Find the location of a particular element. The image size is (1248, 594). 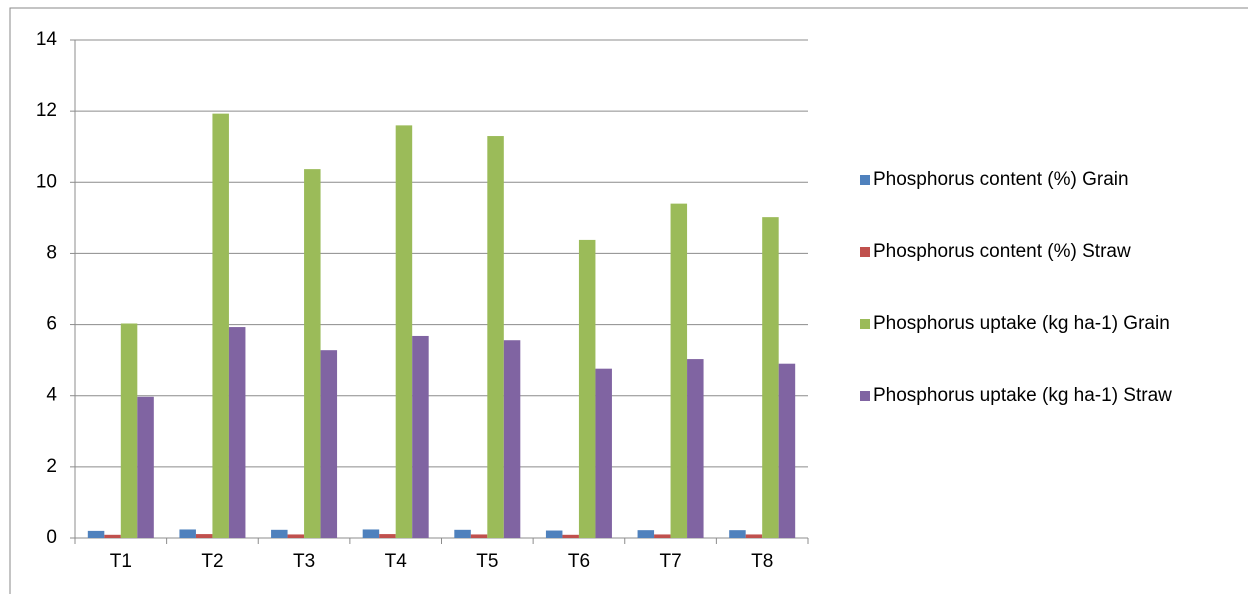

legend-label: Phosphorus content (%) Grain is located at coordinates (1001, 179).